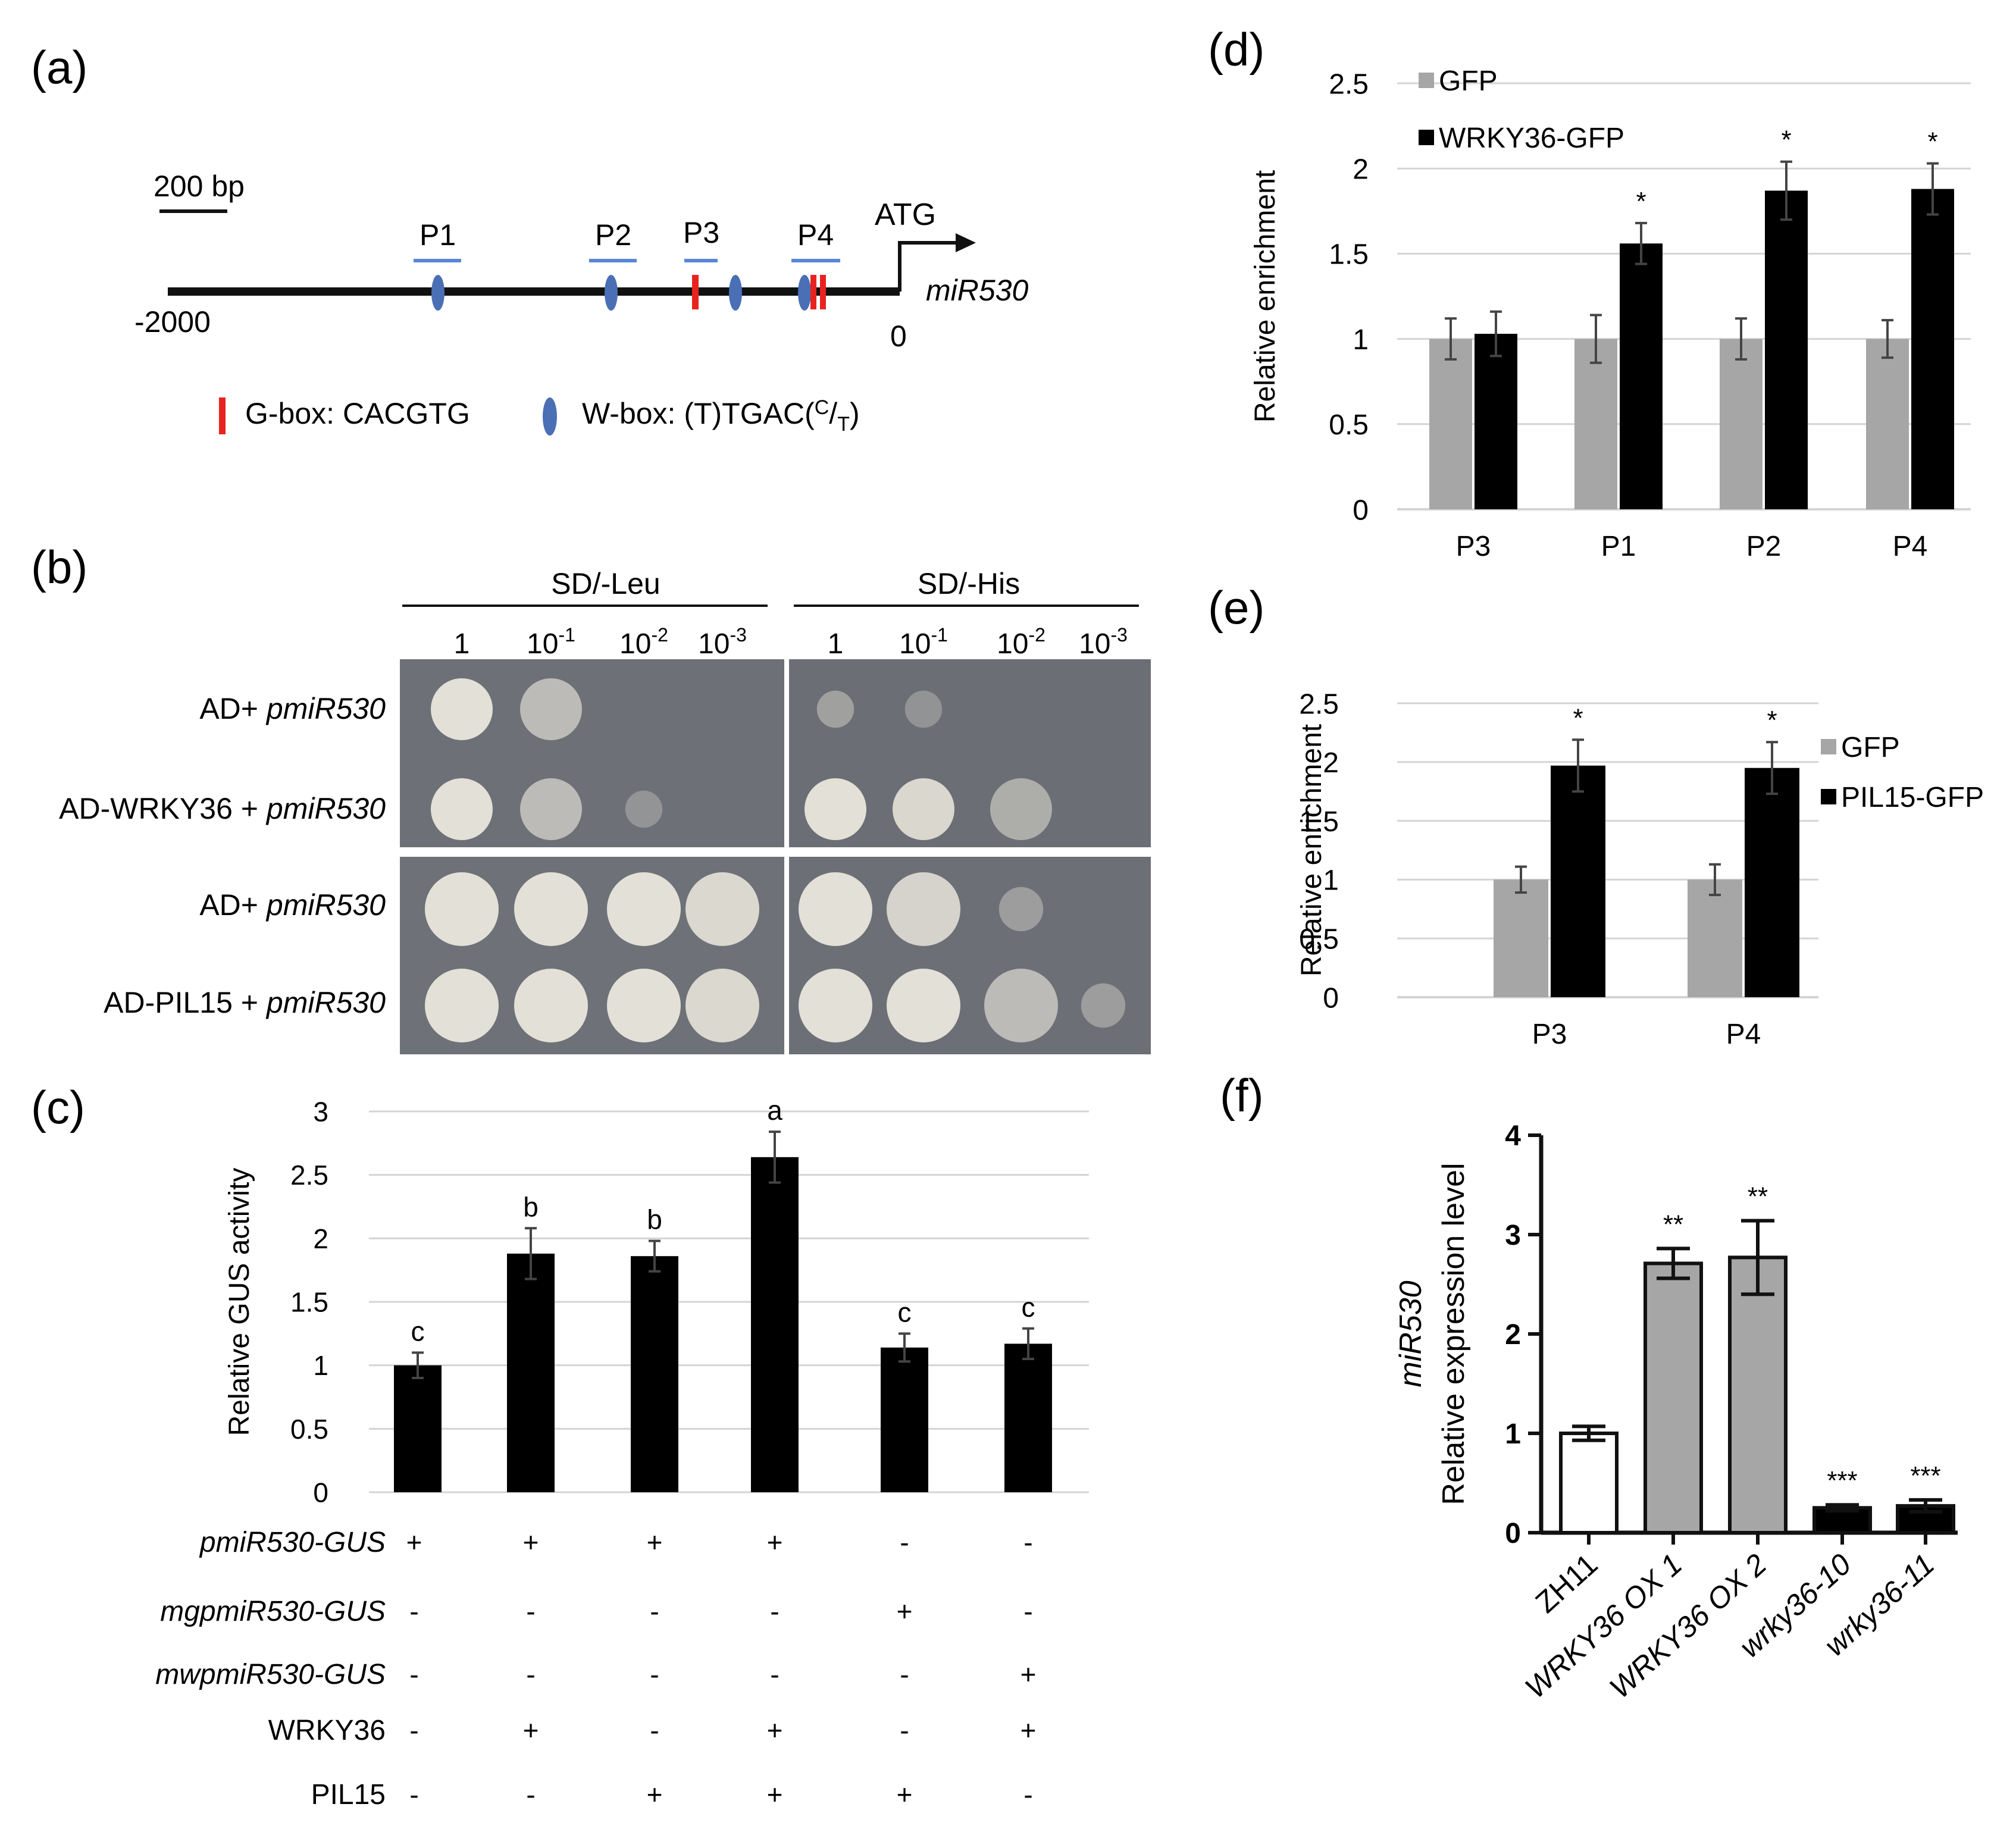 The height and width of the screenshot is (1829, 2016). I want to click on panel-f-letter: (f), so click(1242, 1095).